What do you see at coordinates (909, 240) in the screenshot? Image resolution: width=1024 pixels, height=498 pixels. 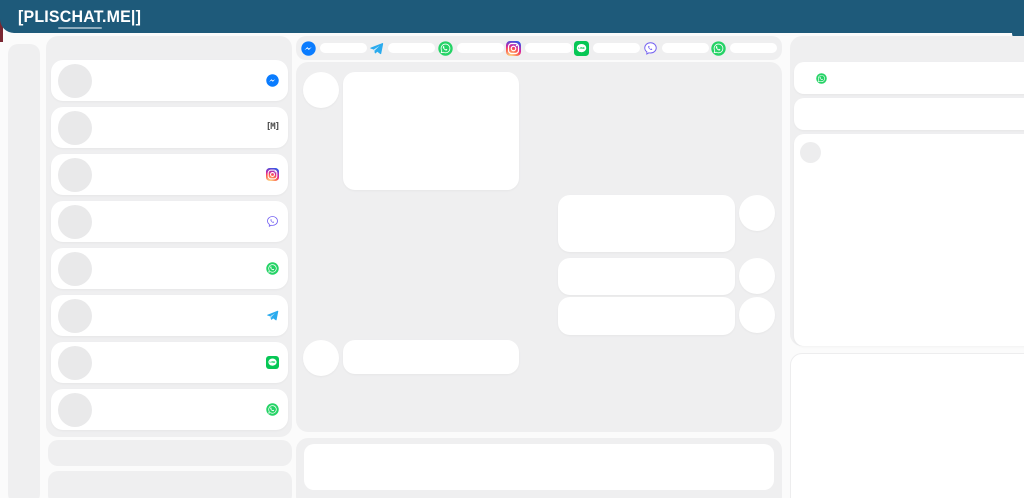 I see `details-card` at bounding box center [909, 240].